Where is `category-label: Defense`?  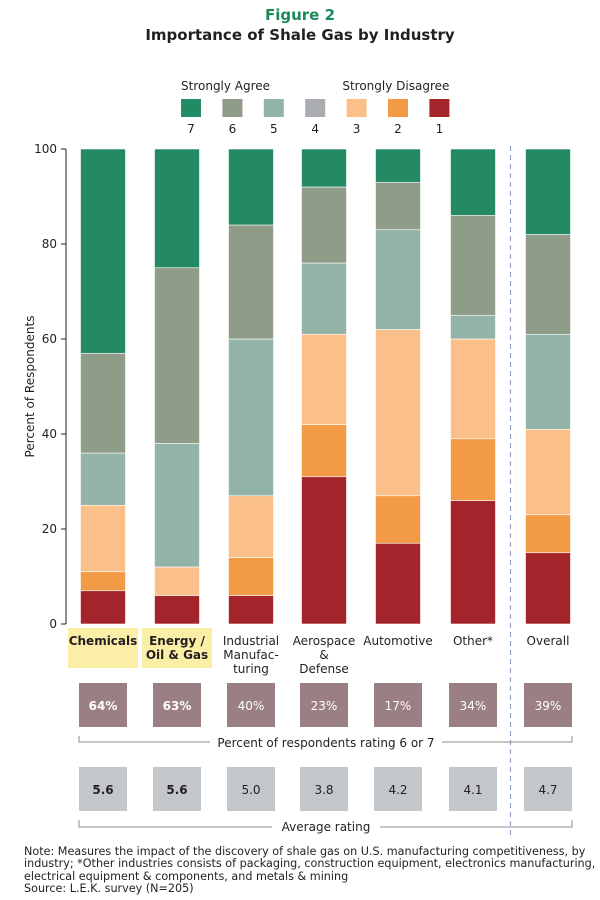 category-label: Defense is located at coordinates (323, 669).